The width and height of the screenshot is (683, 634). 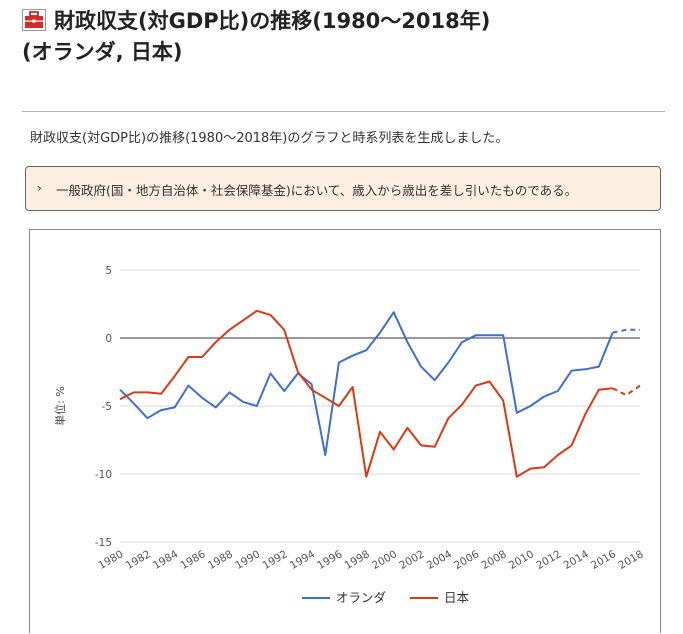 I want to click on series-line-projected-netherlands, so click(x=626, y=331).